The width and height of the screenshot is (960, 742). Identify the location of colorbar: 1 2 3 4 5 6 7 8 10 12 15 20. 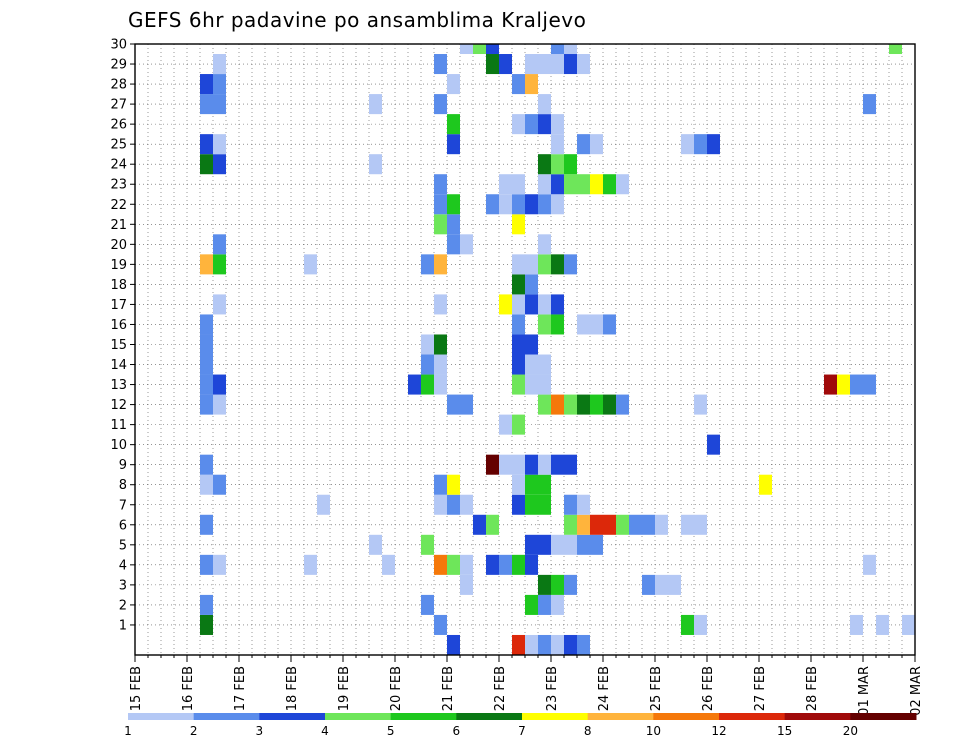
(520, 725).